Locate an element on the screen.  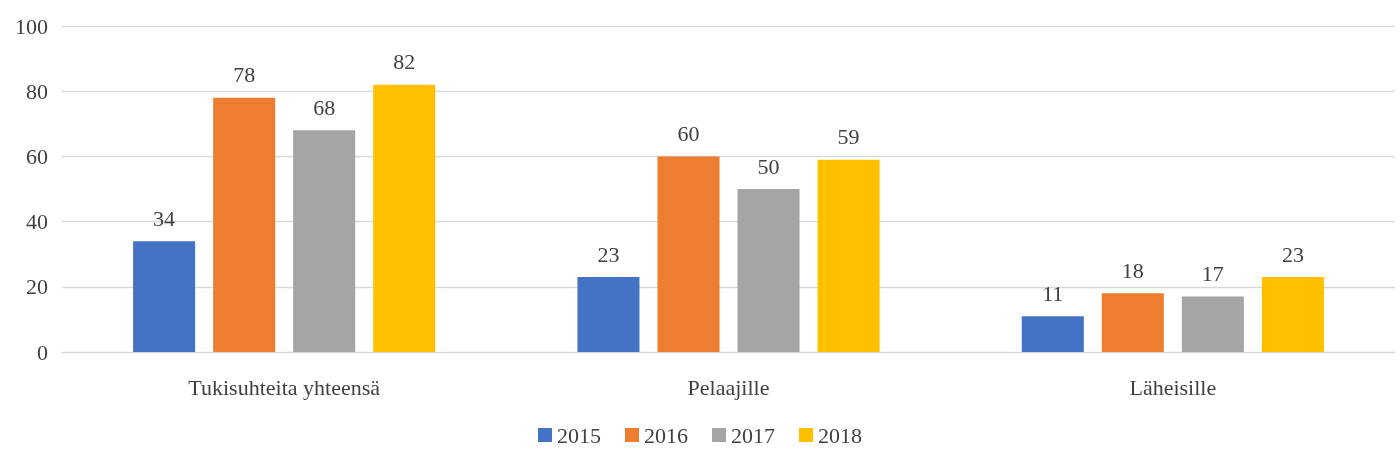
legend-label: 2015 is located at coordinates (579, 435).